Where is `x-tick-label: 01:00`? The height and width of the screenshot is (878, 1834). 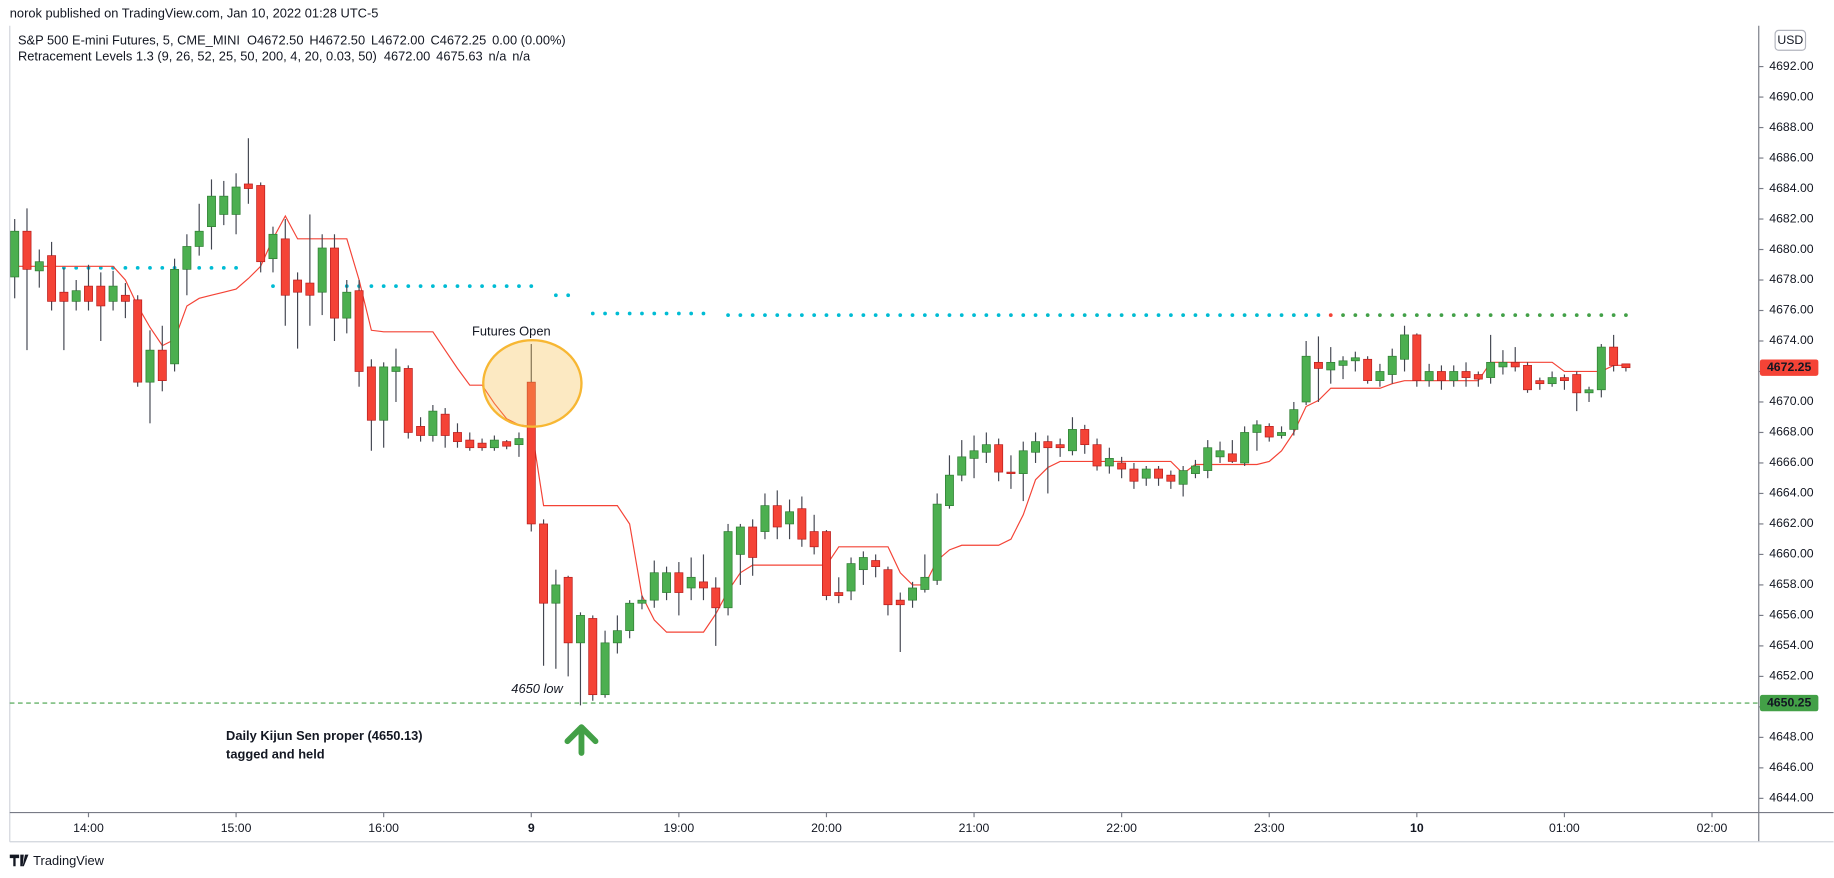 x-tick-label: 01:00 is located at coordinates (1564, 828).